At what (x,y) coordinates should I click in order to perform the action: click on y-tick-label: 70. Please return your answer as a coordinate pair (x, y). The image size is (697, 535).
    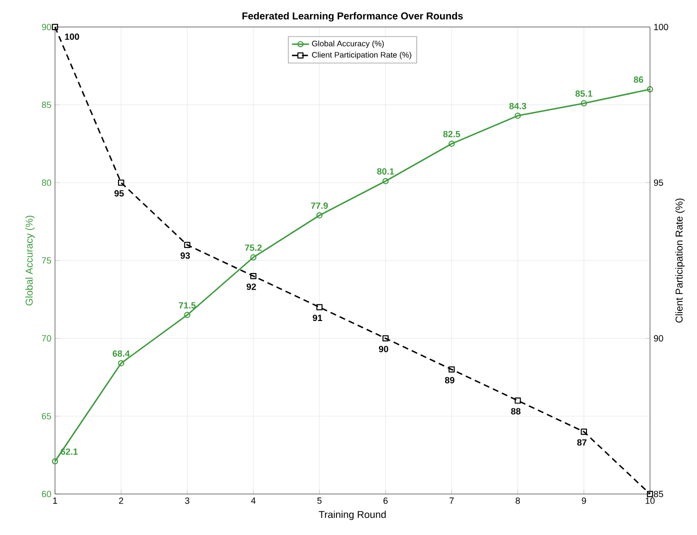
    Looking at the image, I should click on (47, 338).